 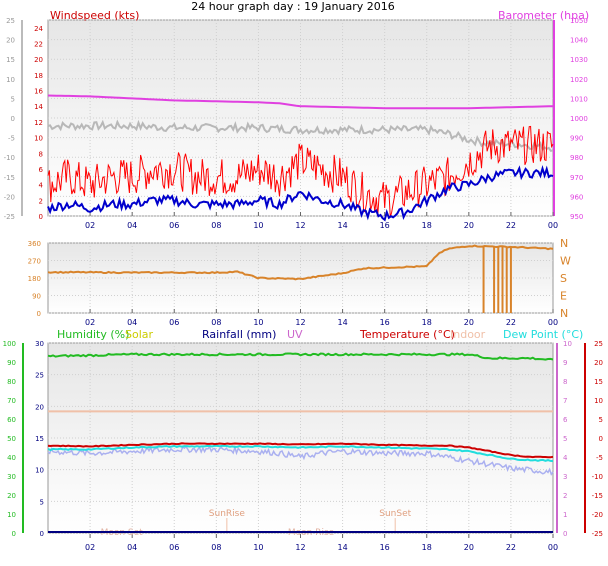 I want to click on far-left-tick-label: 10, so click(x=10, y=80).